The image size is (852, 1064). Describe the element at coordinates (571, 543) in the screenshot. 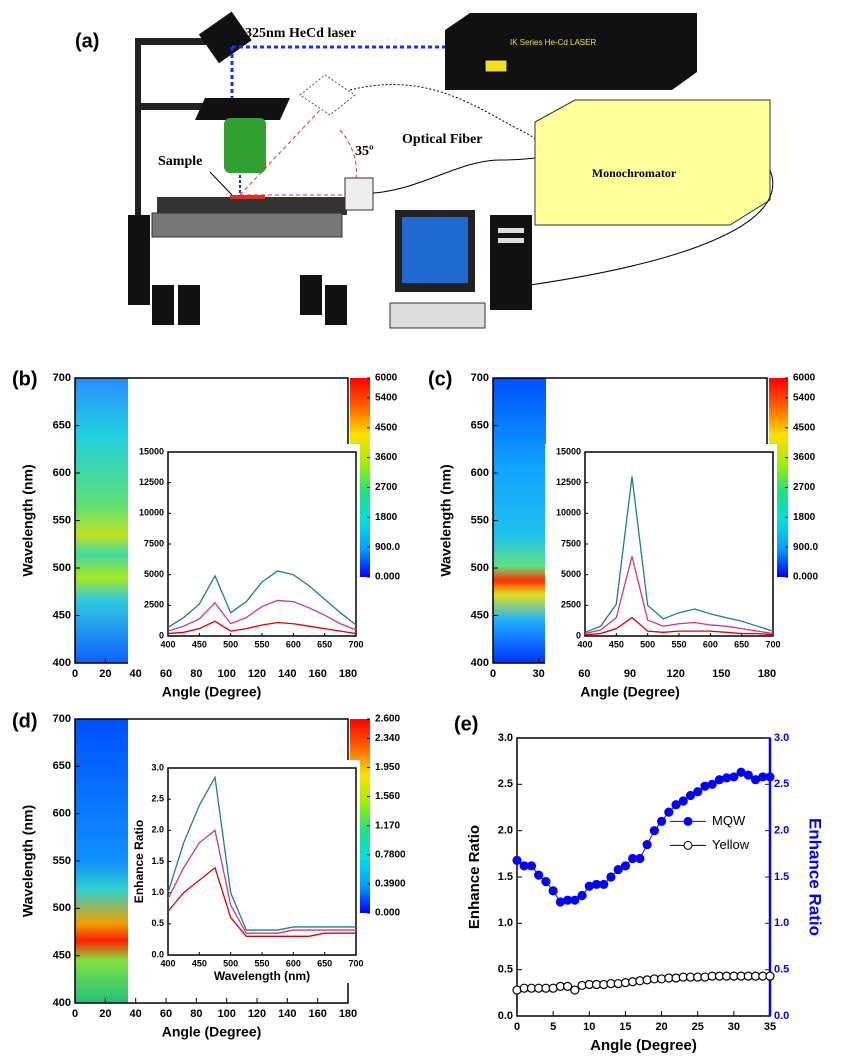

I see `y-tick-label: 7500` at that location.